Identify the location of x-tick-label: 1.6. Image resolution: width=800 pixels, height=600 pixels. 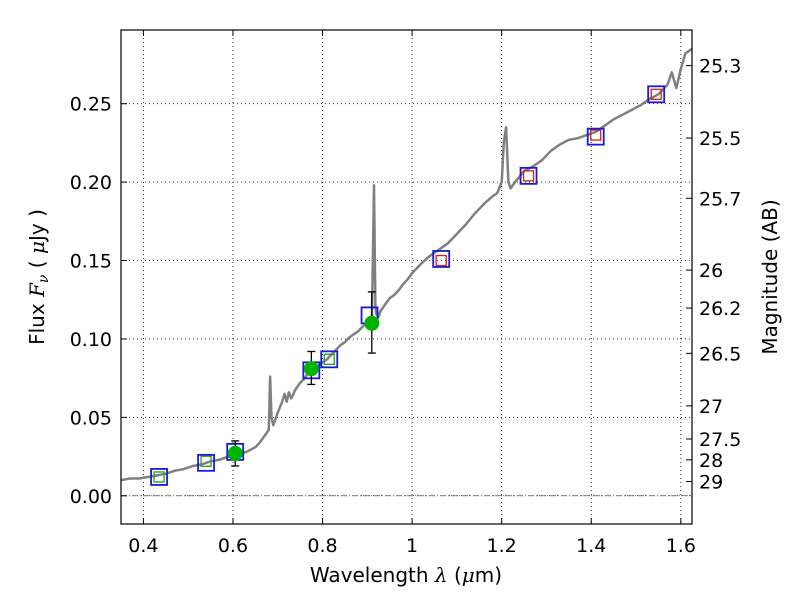
(681, 546).